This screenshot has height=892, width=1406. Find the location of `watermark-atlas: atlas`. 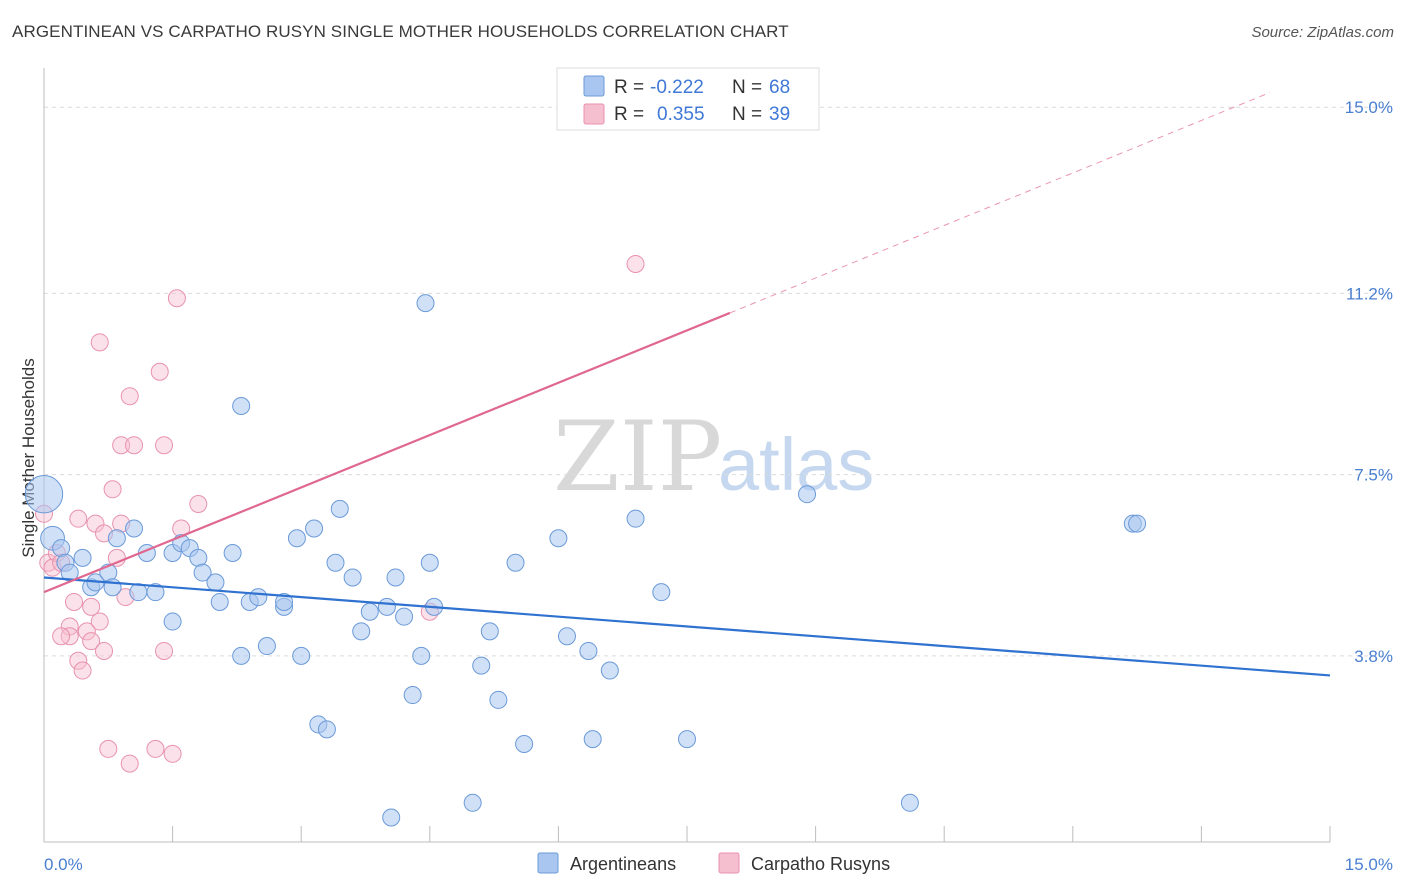

watermark-atlas: atlas is located at coordinates (796, 464).